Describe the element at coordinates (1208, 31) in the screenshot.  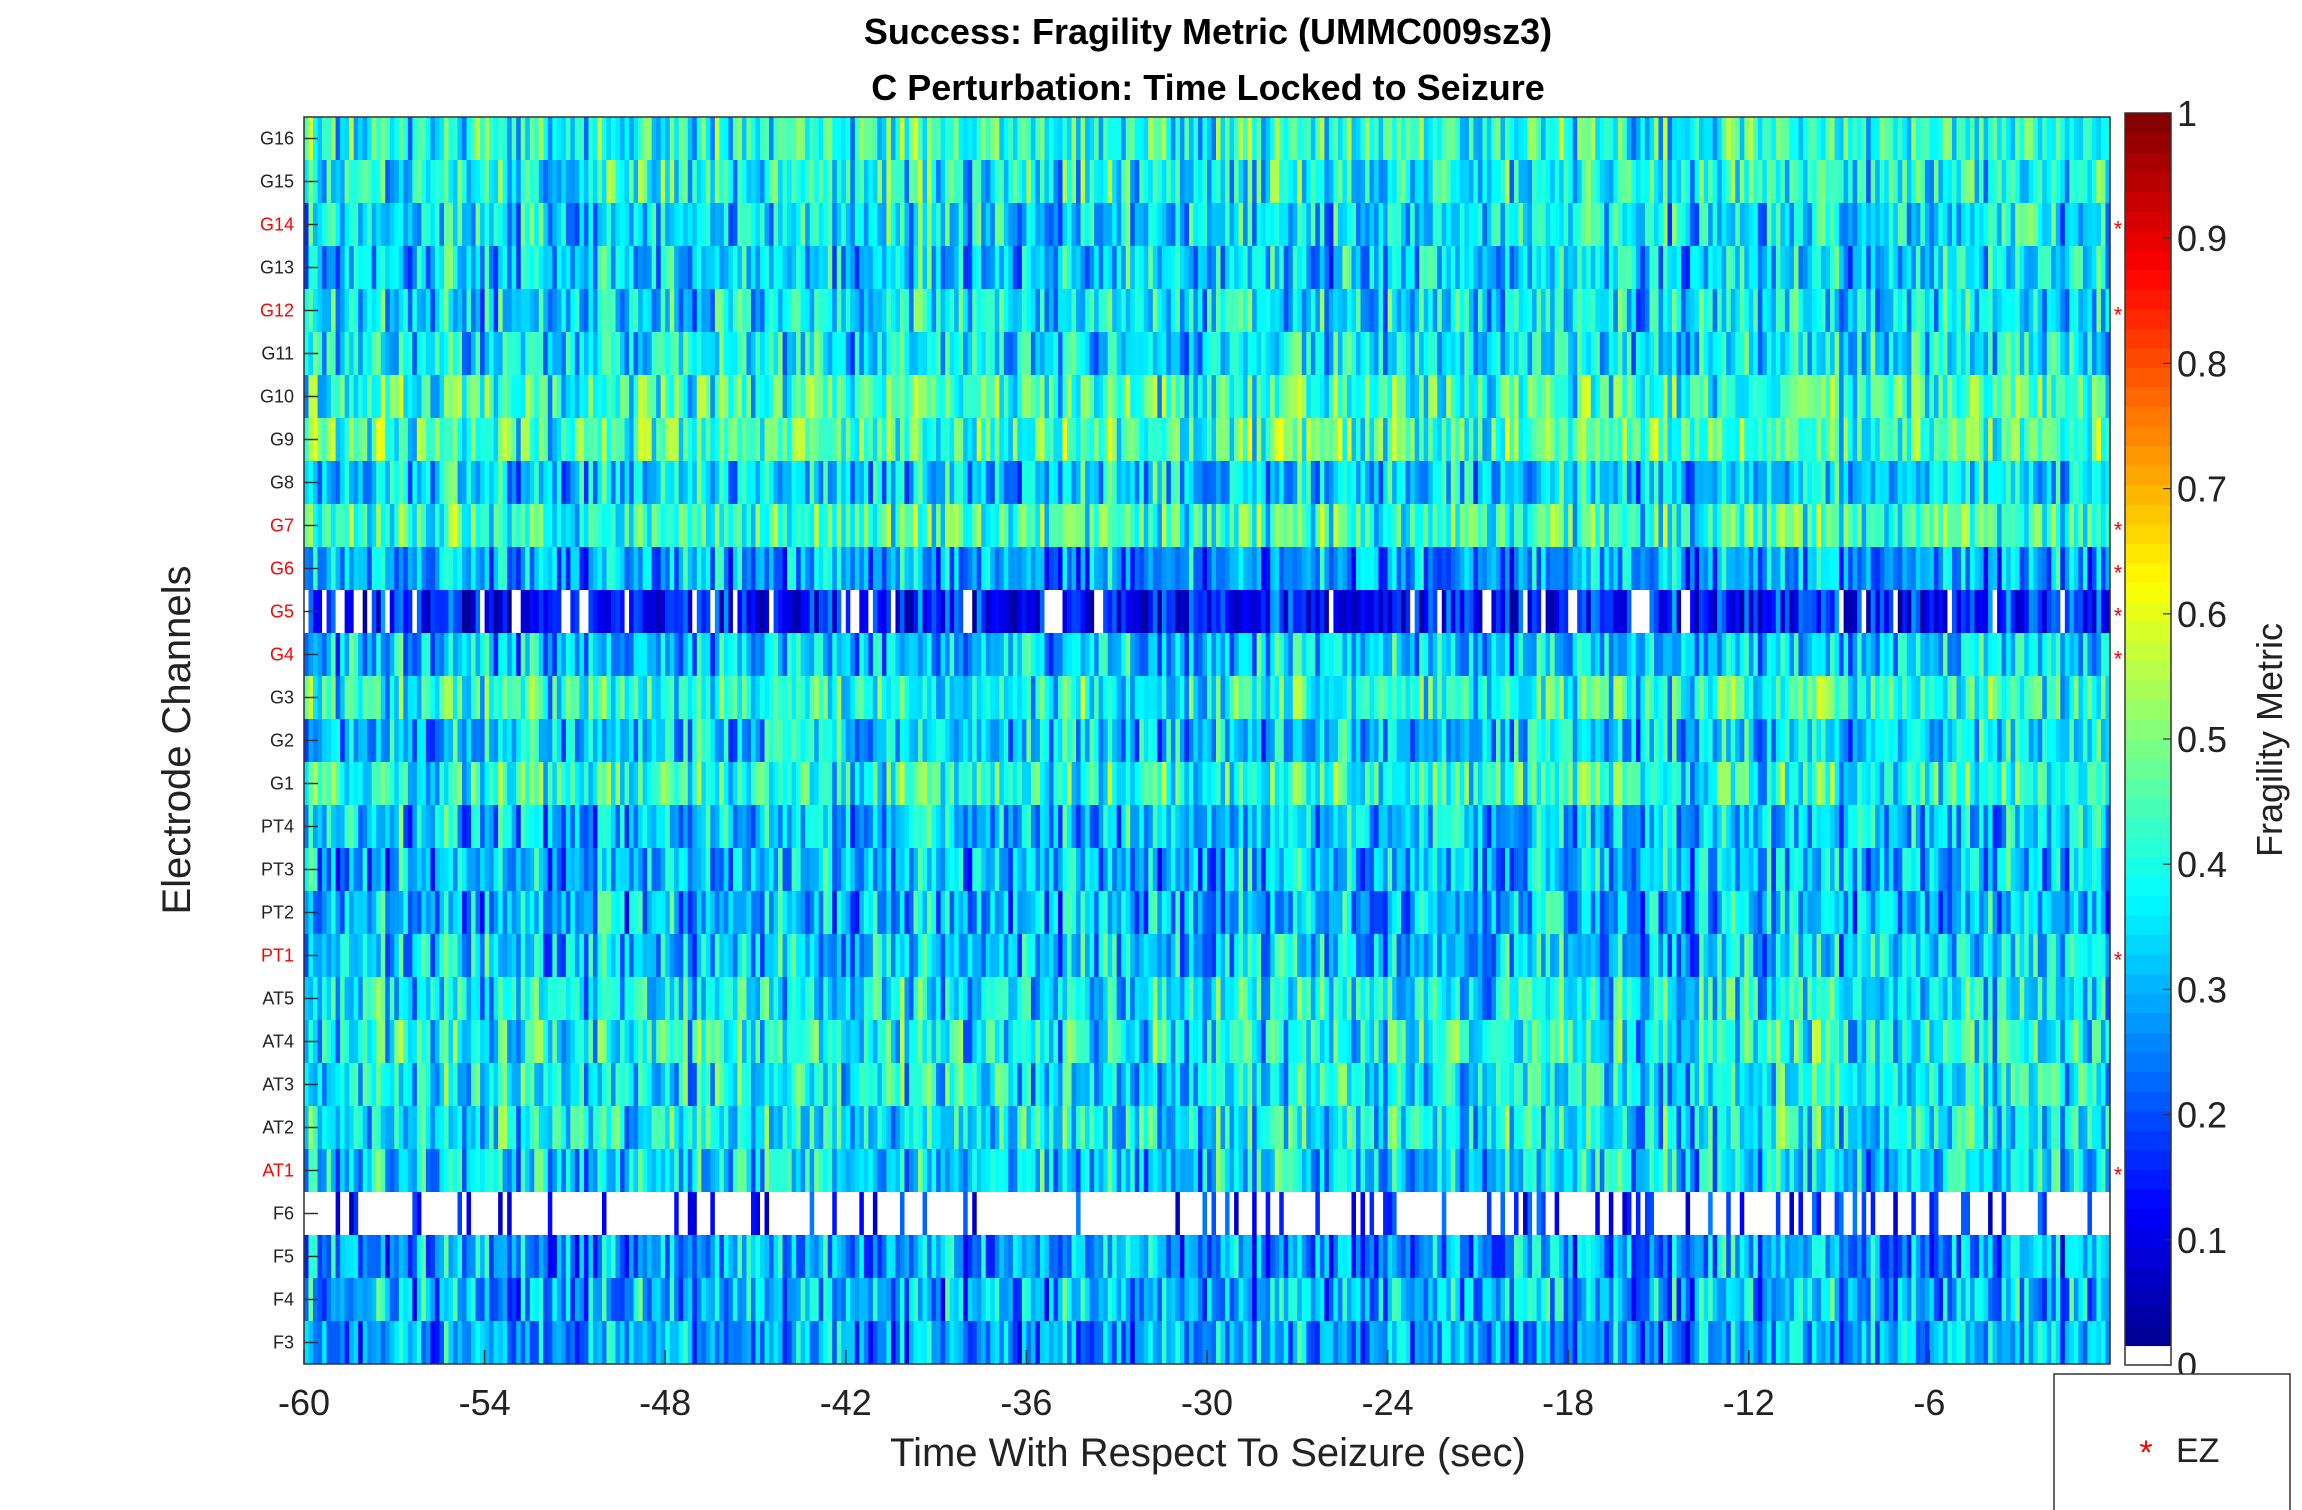
I see `chart-title-line1: Success: Fragility Metric (UMMC009sz3)` at that location.